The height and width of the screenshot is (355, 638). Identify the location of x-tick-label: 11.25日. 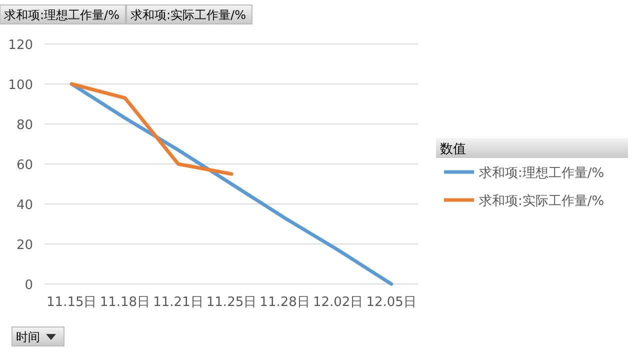
(231, 302).